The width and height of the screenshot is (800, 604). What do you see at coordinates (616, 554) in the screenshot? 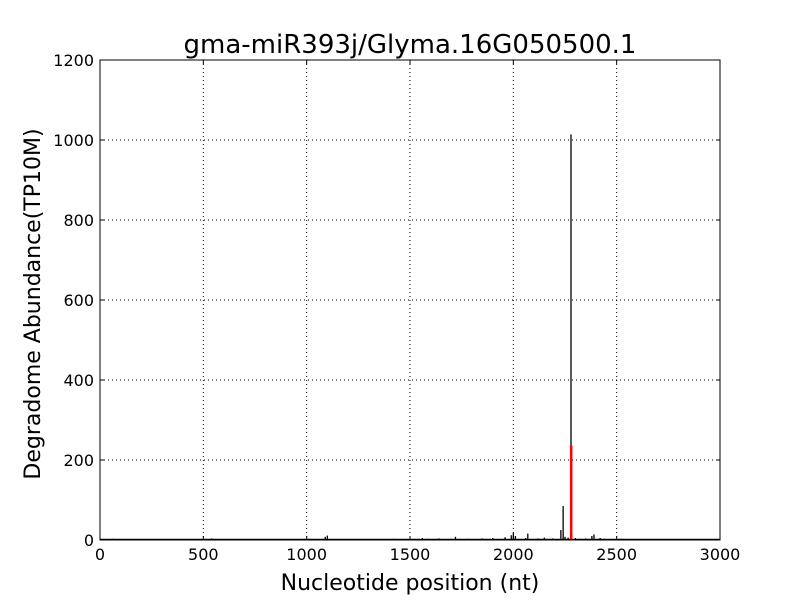
I see `x-tick-label: 2500` at bounding box center [616, 554].